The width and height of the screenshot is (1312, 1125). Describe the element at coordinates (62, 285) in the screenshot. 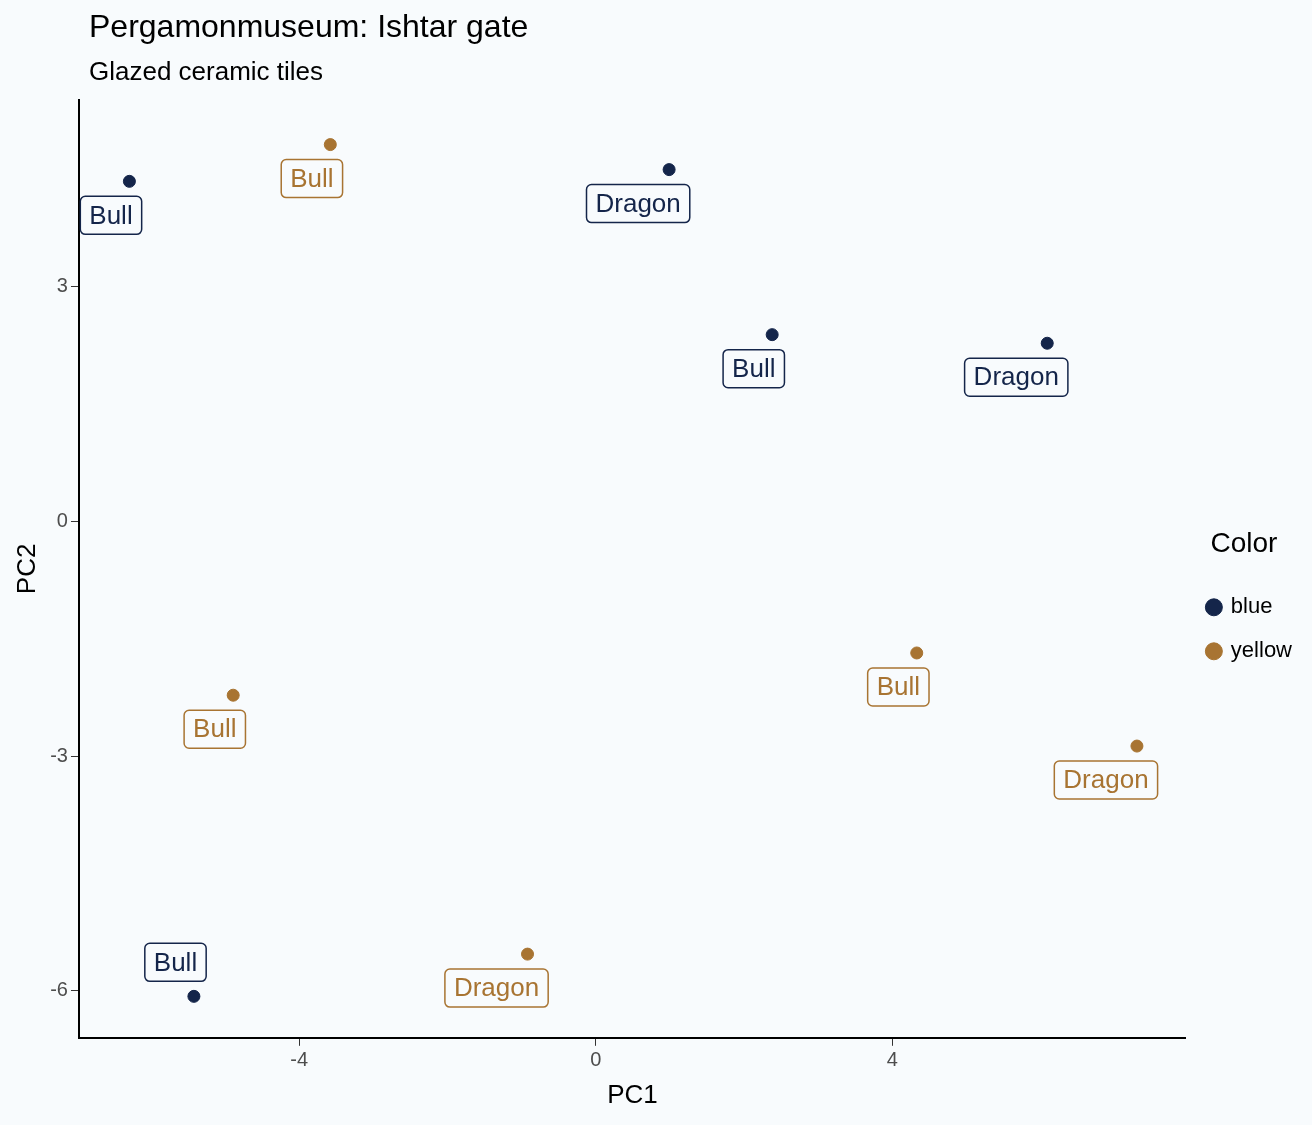

I see `y-tick-label: 3` at that location.